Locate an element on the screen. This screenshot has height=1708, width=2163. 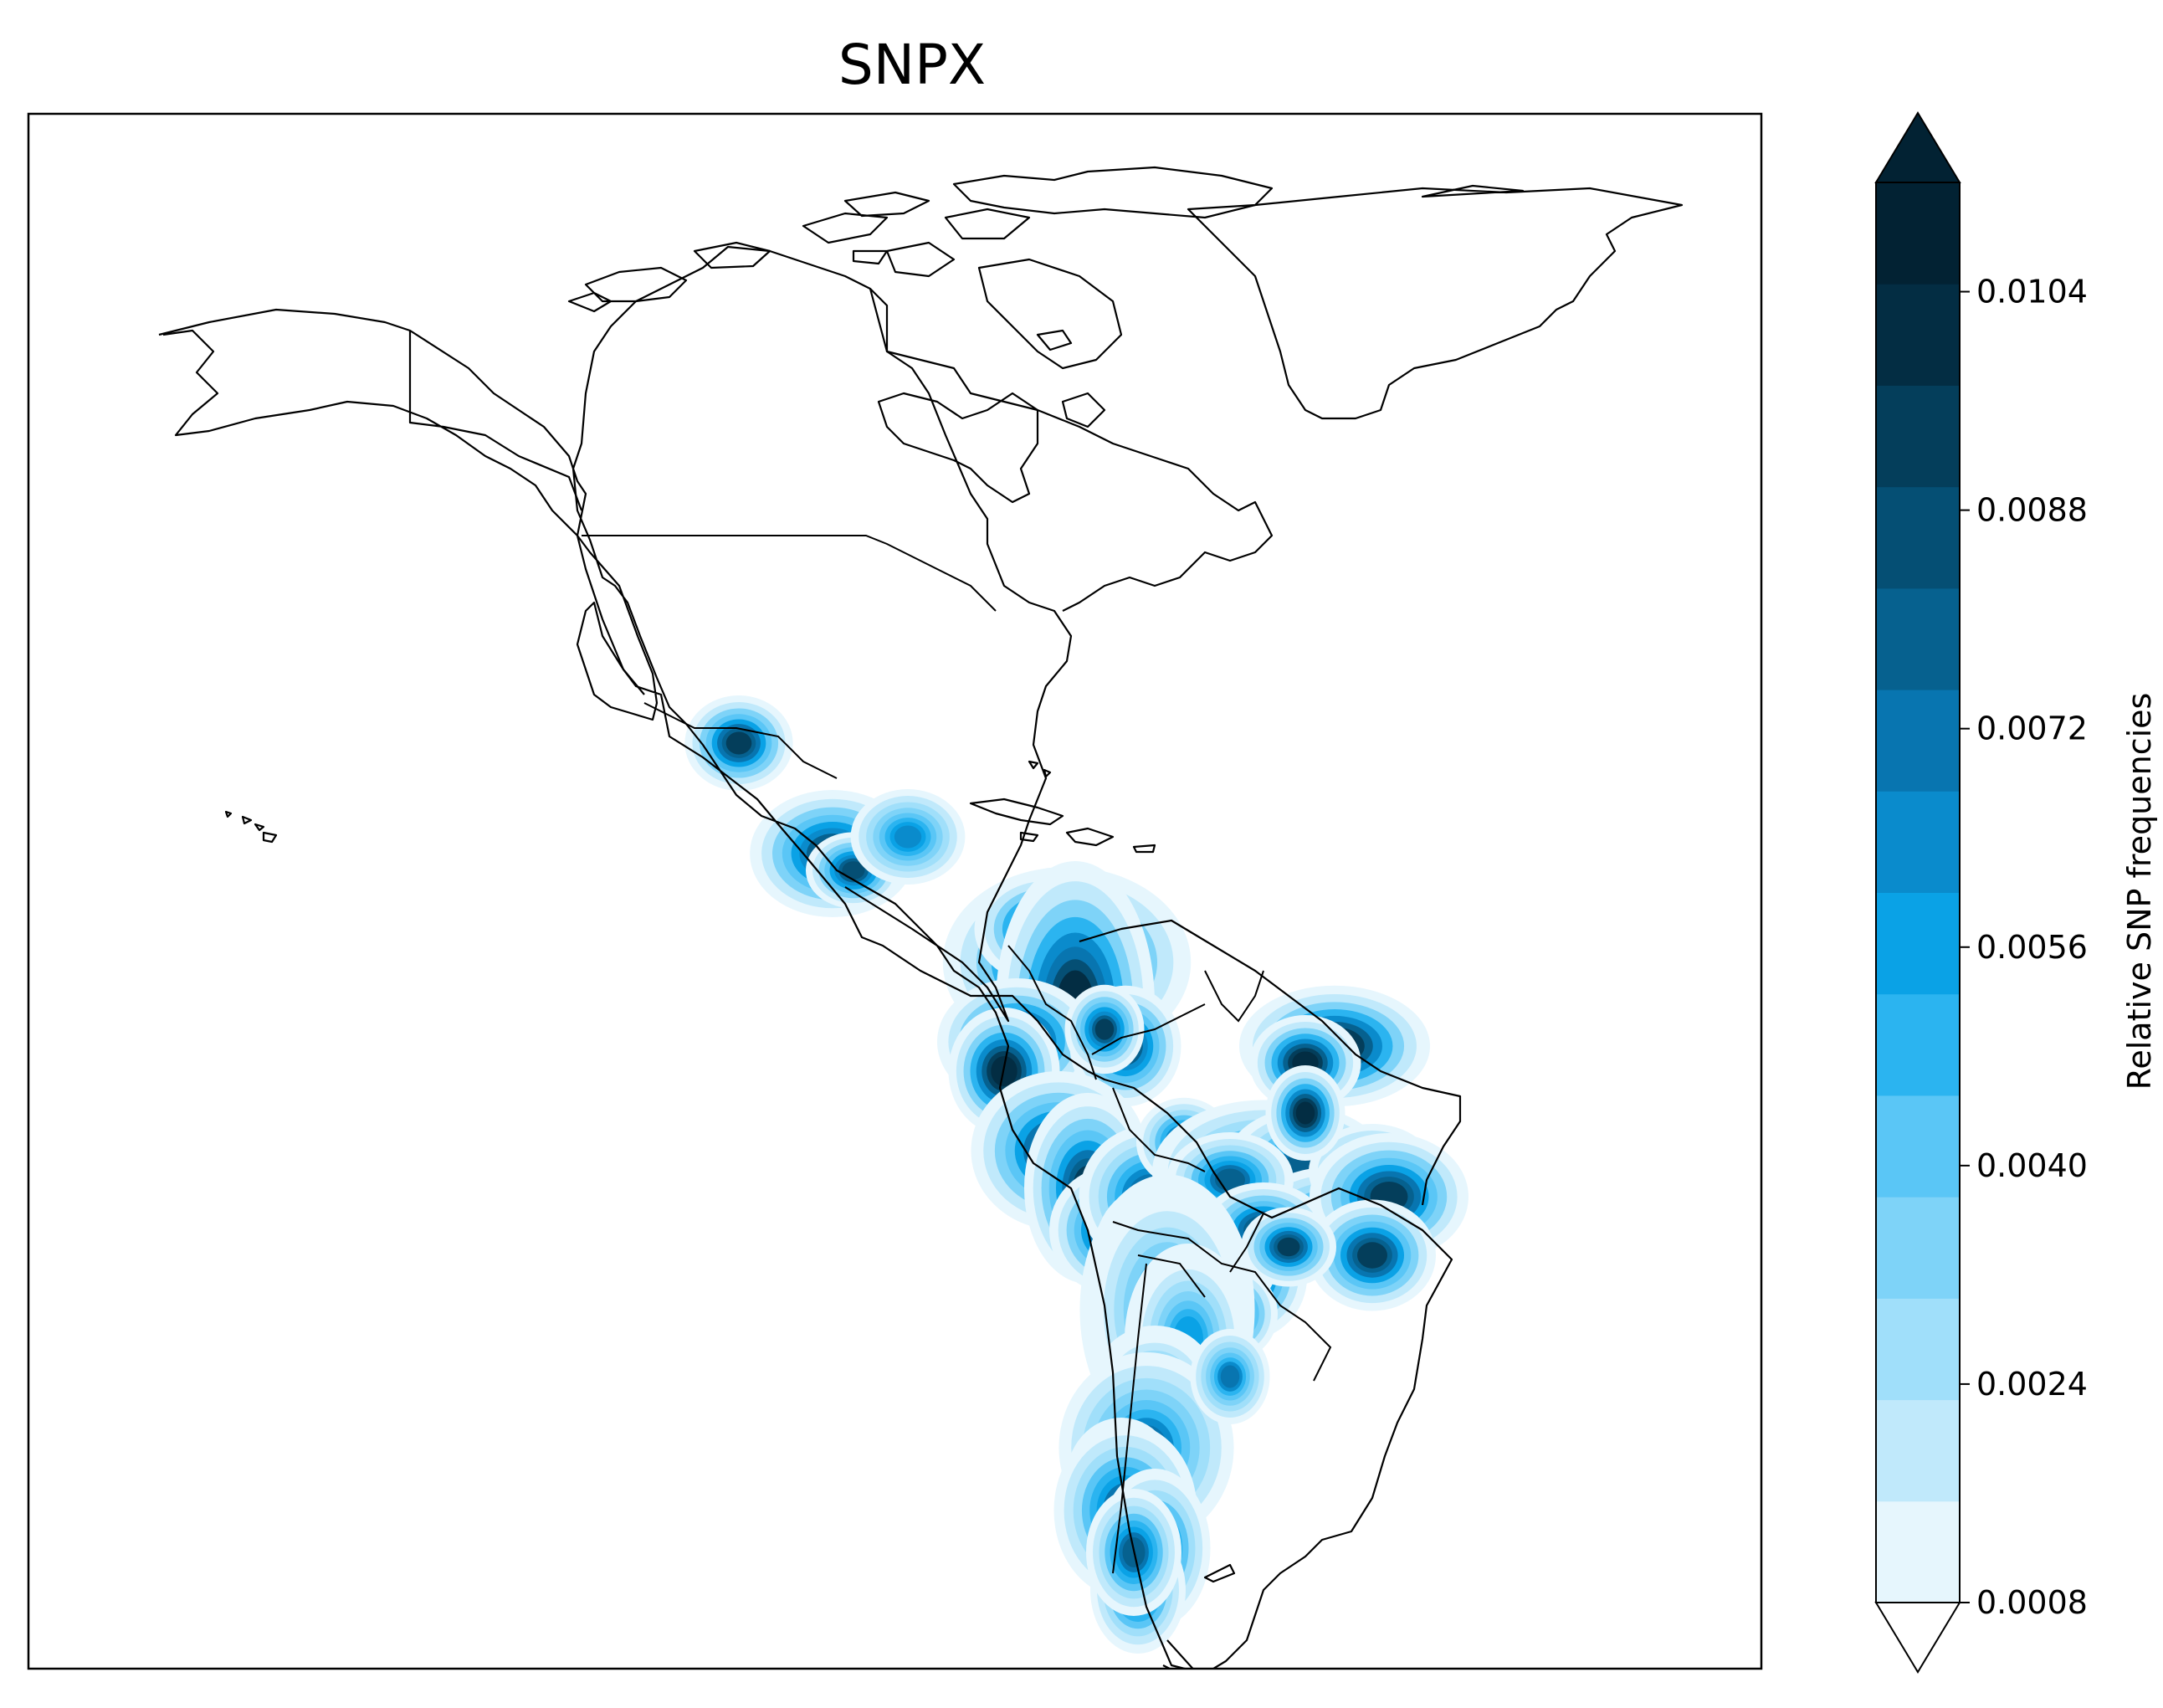
colorbar-extend-max-arrow is located at coordinates (1917, 147).